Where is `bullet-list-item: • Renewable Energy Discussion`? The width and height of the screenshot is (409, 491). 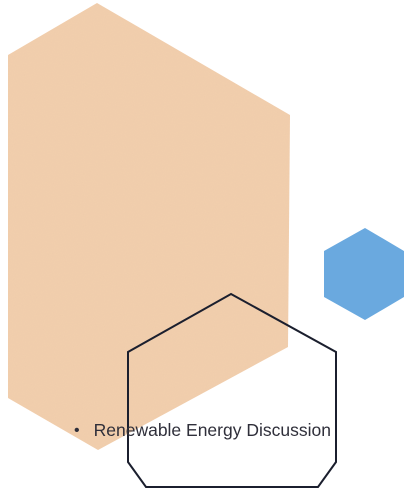 bullet-list-item: • Renewable Energy Discussion is located at coordinates (202, 430).